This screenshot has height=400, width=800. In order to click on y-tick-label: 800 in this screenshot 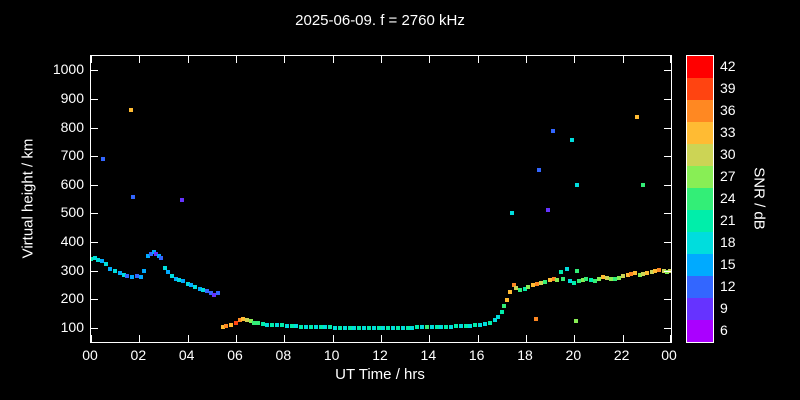, I will do `click(72, 126)`.